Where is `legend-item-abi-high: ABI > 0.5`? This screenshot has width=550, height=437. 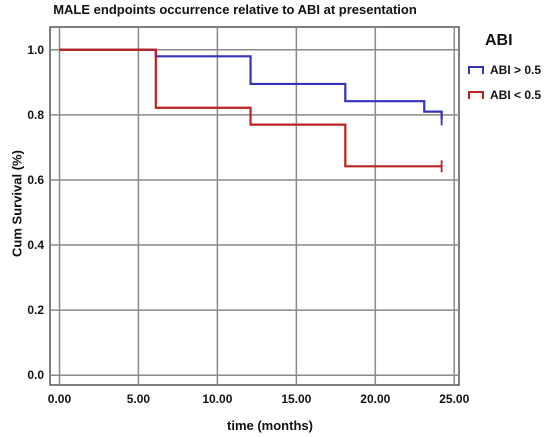 legend-item-abi-high: ABI > 0.5 is located at coordinates (504, 70).